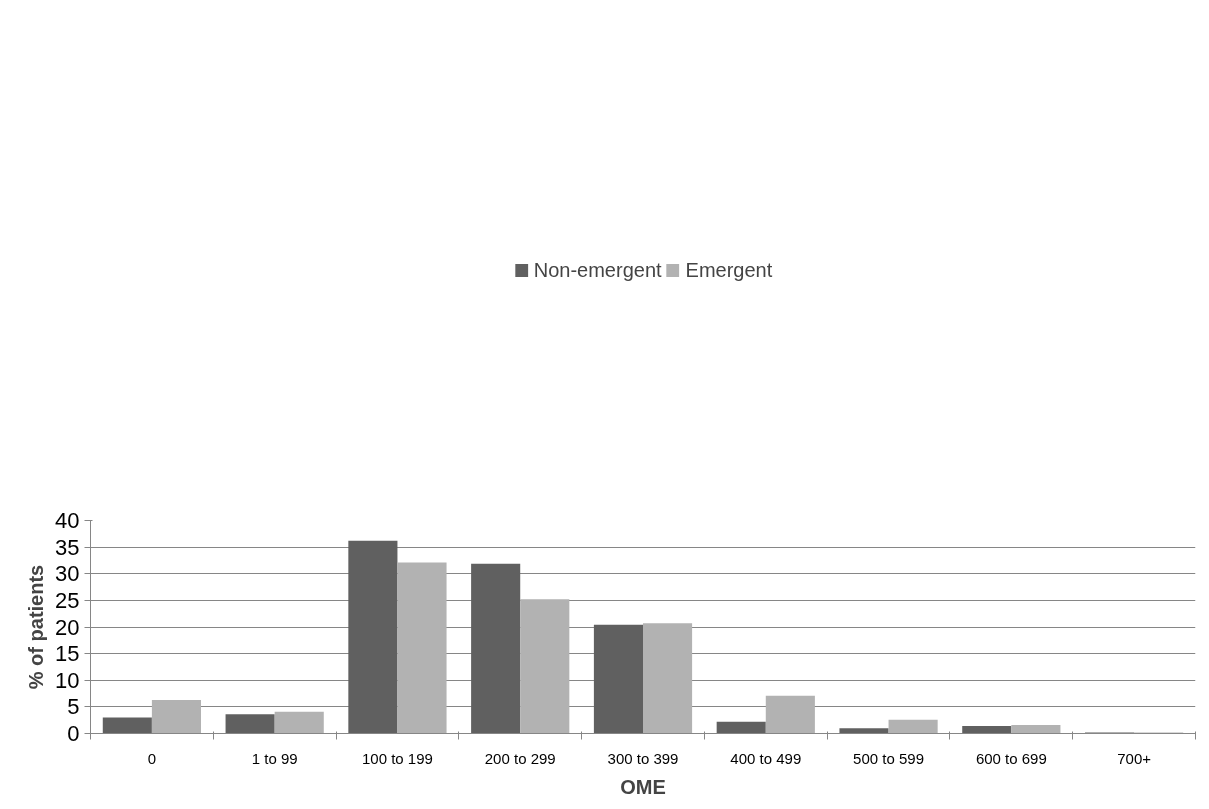  What do you see at coordinates (643, 758) in the screenshot?
I see `x-tick-label: 300 to 399` at bounding box center [643, 758].